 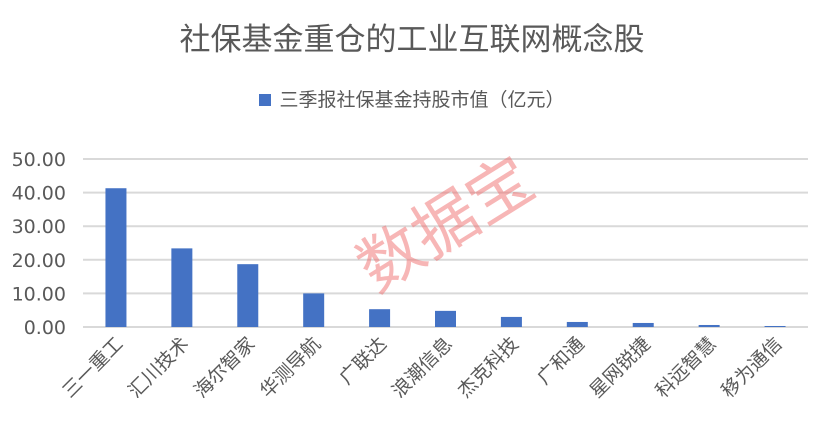 I want to click on x-tick-label: 移为通信, so click(x=751, y=367).